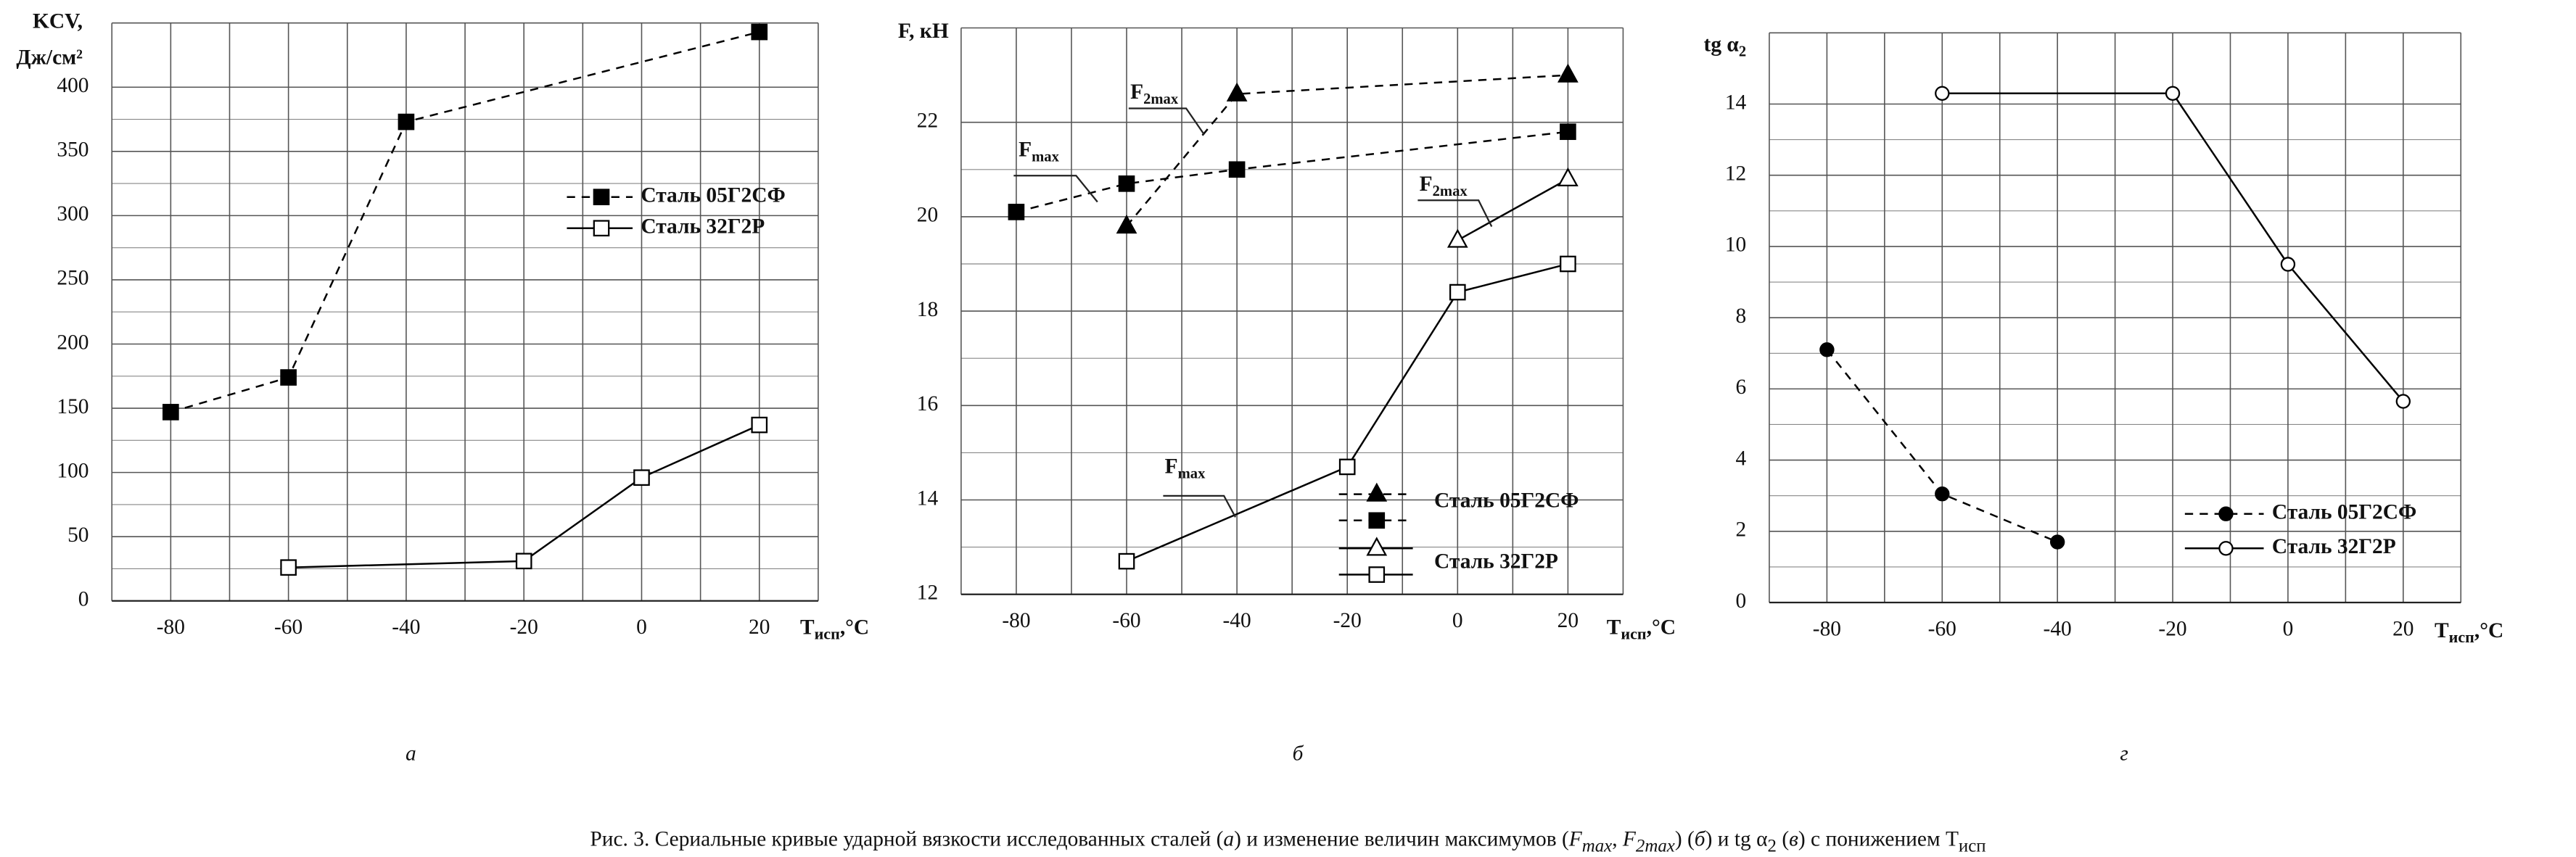 This screenshot has width=2576, height=857. What do you see at coordinates (1736, 838) in the screenshot?
I see `caption-part: ) и tg α` at bounding box center [1736, 838].